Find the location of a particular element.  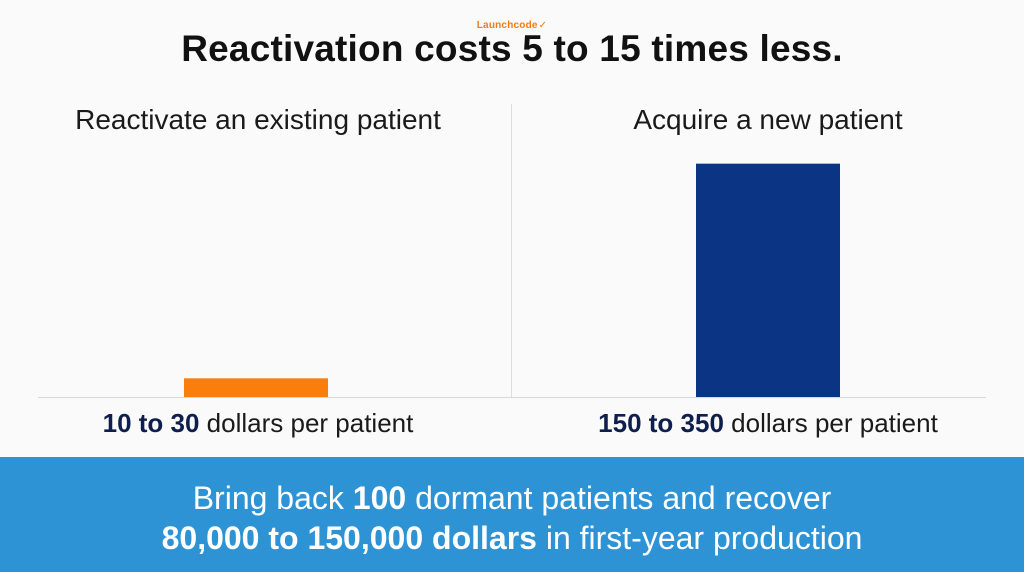

value-label-acquire-rest: dollars per patient is located at coordinates (830, 423).